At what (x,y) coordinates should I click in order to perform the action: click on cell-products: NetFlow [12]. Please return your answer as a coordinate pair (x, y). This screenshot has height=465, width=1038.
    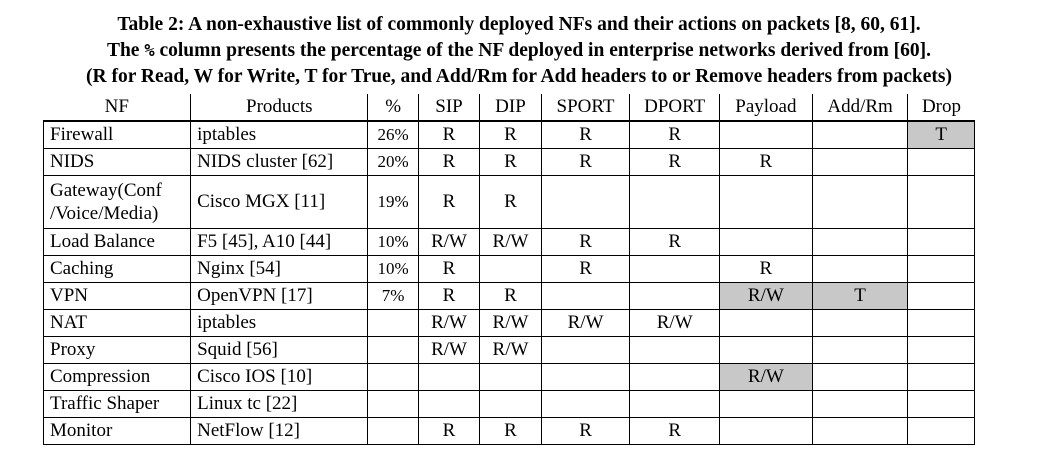
    Looking at the image, I should click on (279, 431).